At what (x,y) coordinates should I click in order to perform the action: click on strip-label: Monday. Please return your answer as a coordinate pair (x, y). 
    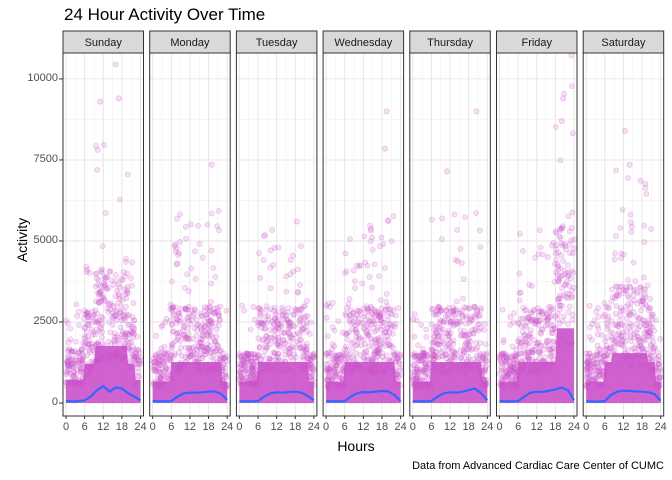
    Looking at the image, I should click on (190, 43).